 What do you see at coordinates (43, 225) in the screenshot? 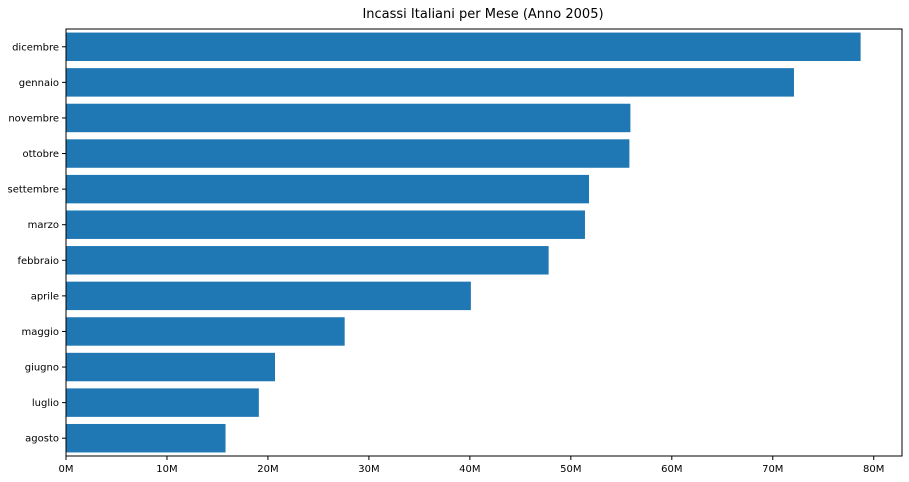
I see `y-tick-label-marzo: marzo` at bounding box center [43, 225].